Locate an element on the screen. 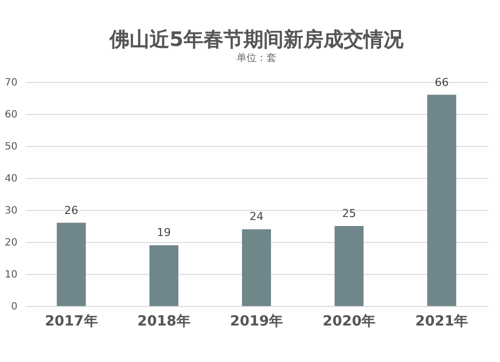 The width and height of the screenshot is (500, 362). y-tick-label: 30 is located at coordinates (11, 211).